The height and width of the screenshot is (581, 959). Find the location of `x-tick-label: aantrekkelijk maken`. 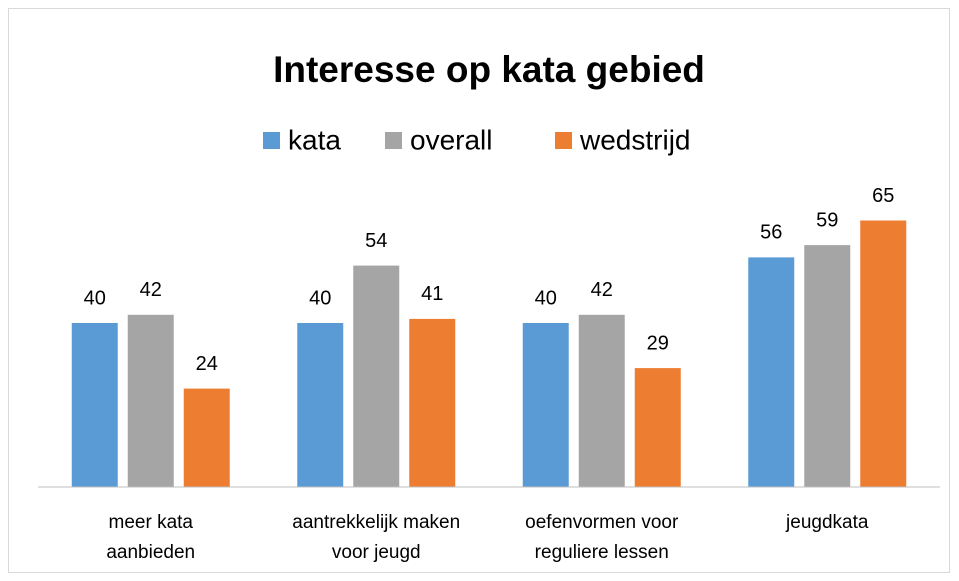

x-tick-label: aantrekkelijk maken is located at coordinates (376, 522).